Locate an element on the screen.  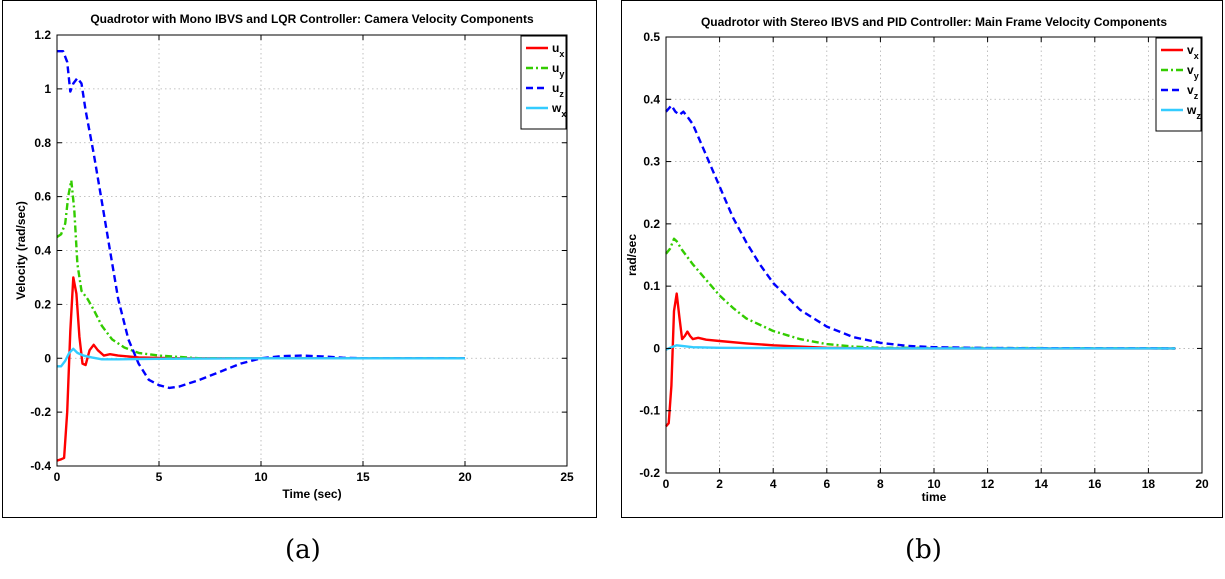
chart-b-y-axis-label: rad/sec is located at coordinates (632, 255).